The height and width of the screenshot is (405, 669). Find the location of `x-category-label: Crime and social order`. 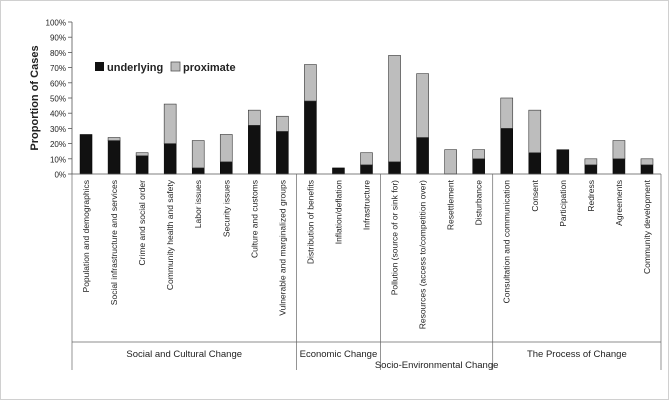

x-category-label: Crime and social order is located at coordinates (142, 223).